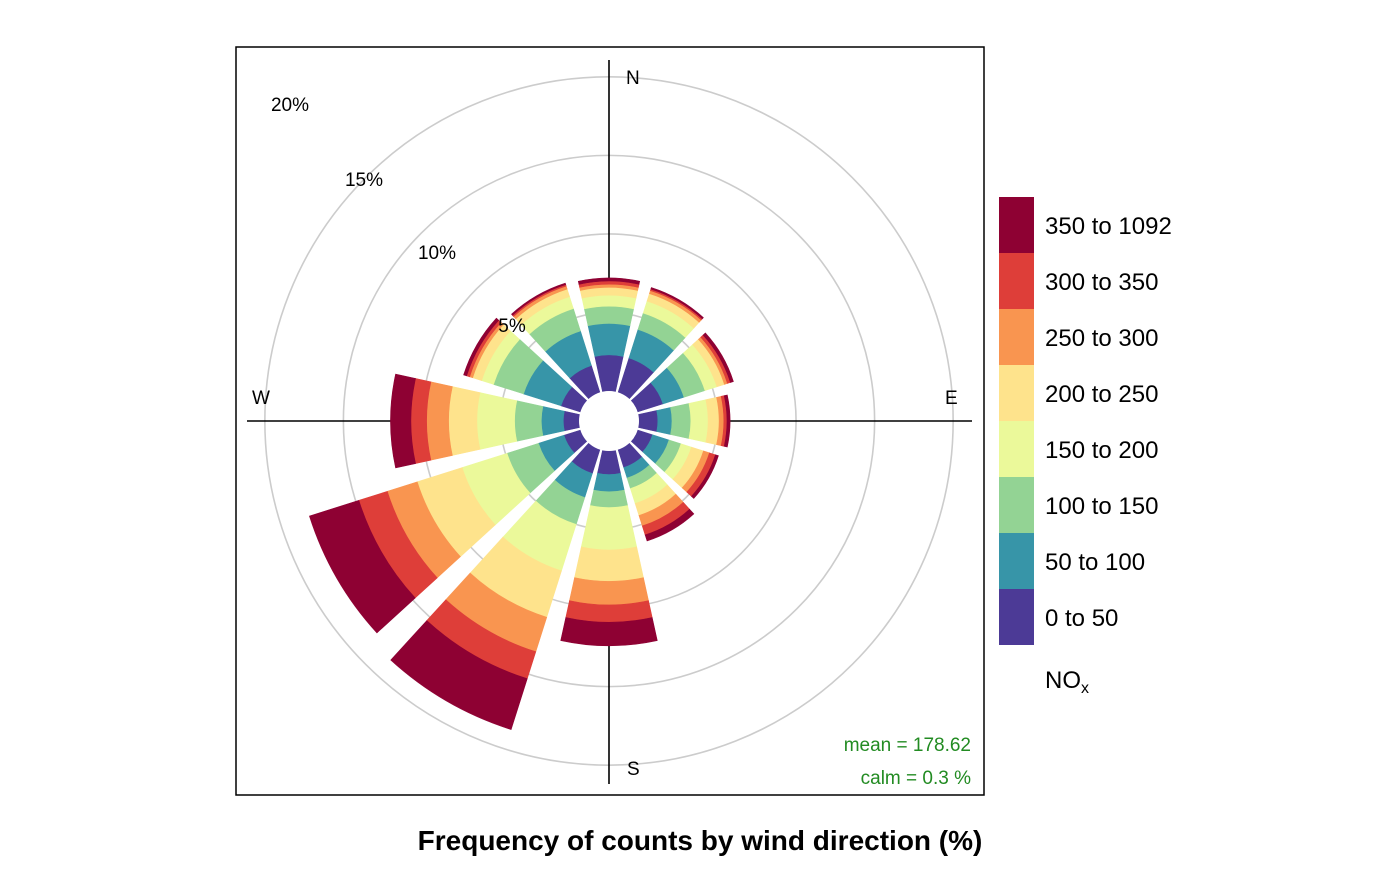 The width and height of the screenshot is (1400, 871). Describe the element at coordinates (437, 253) in the screenshot. I see `ring-label-10: 10%` at that location.